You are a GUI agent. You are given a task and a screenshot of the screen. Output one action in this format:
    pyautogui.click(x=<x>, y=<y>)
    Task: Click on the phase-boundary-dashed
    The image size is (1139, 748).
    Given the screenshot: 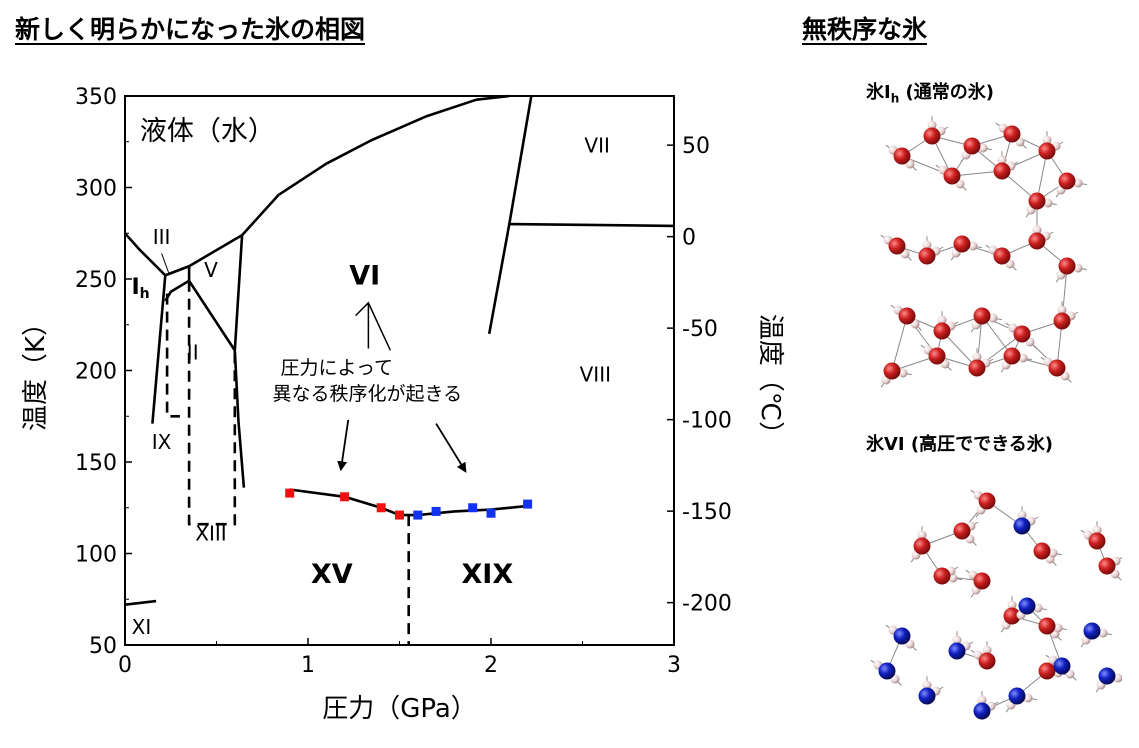 What is the action you would take?
    pyautogui.click(x=172, y=355)
    